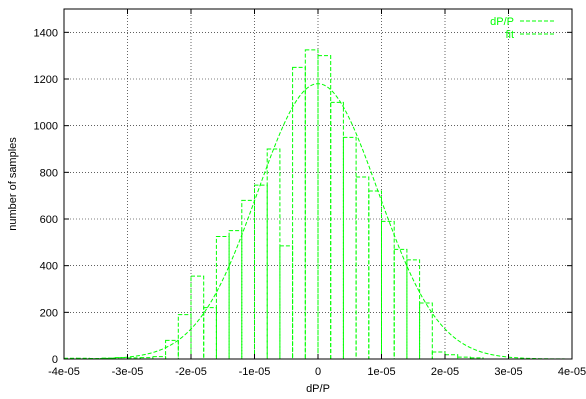 The height and width of the screenshot is (399, 586). What do you see at coordinates (318, 372) in the screenshot?
I see `x-tick-label: 0` at bounding box center [318, 372].